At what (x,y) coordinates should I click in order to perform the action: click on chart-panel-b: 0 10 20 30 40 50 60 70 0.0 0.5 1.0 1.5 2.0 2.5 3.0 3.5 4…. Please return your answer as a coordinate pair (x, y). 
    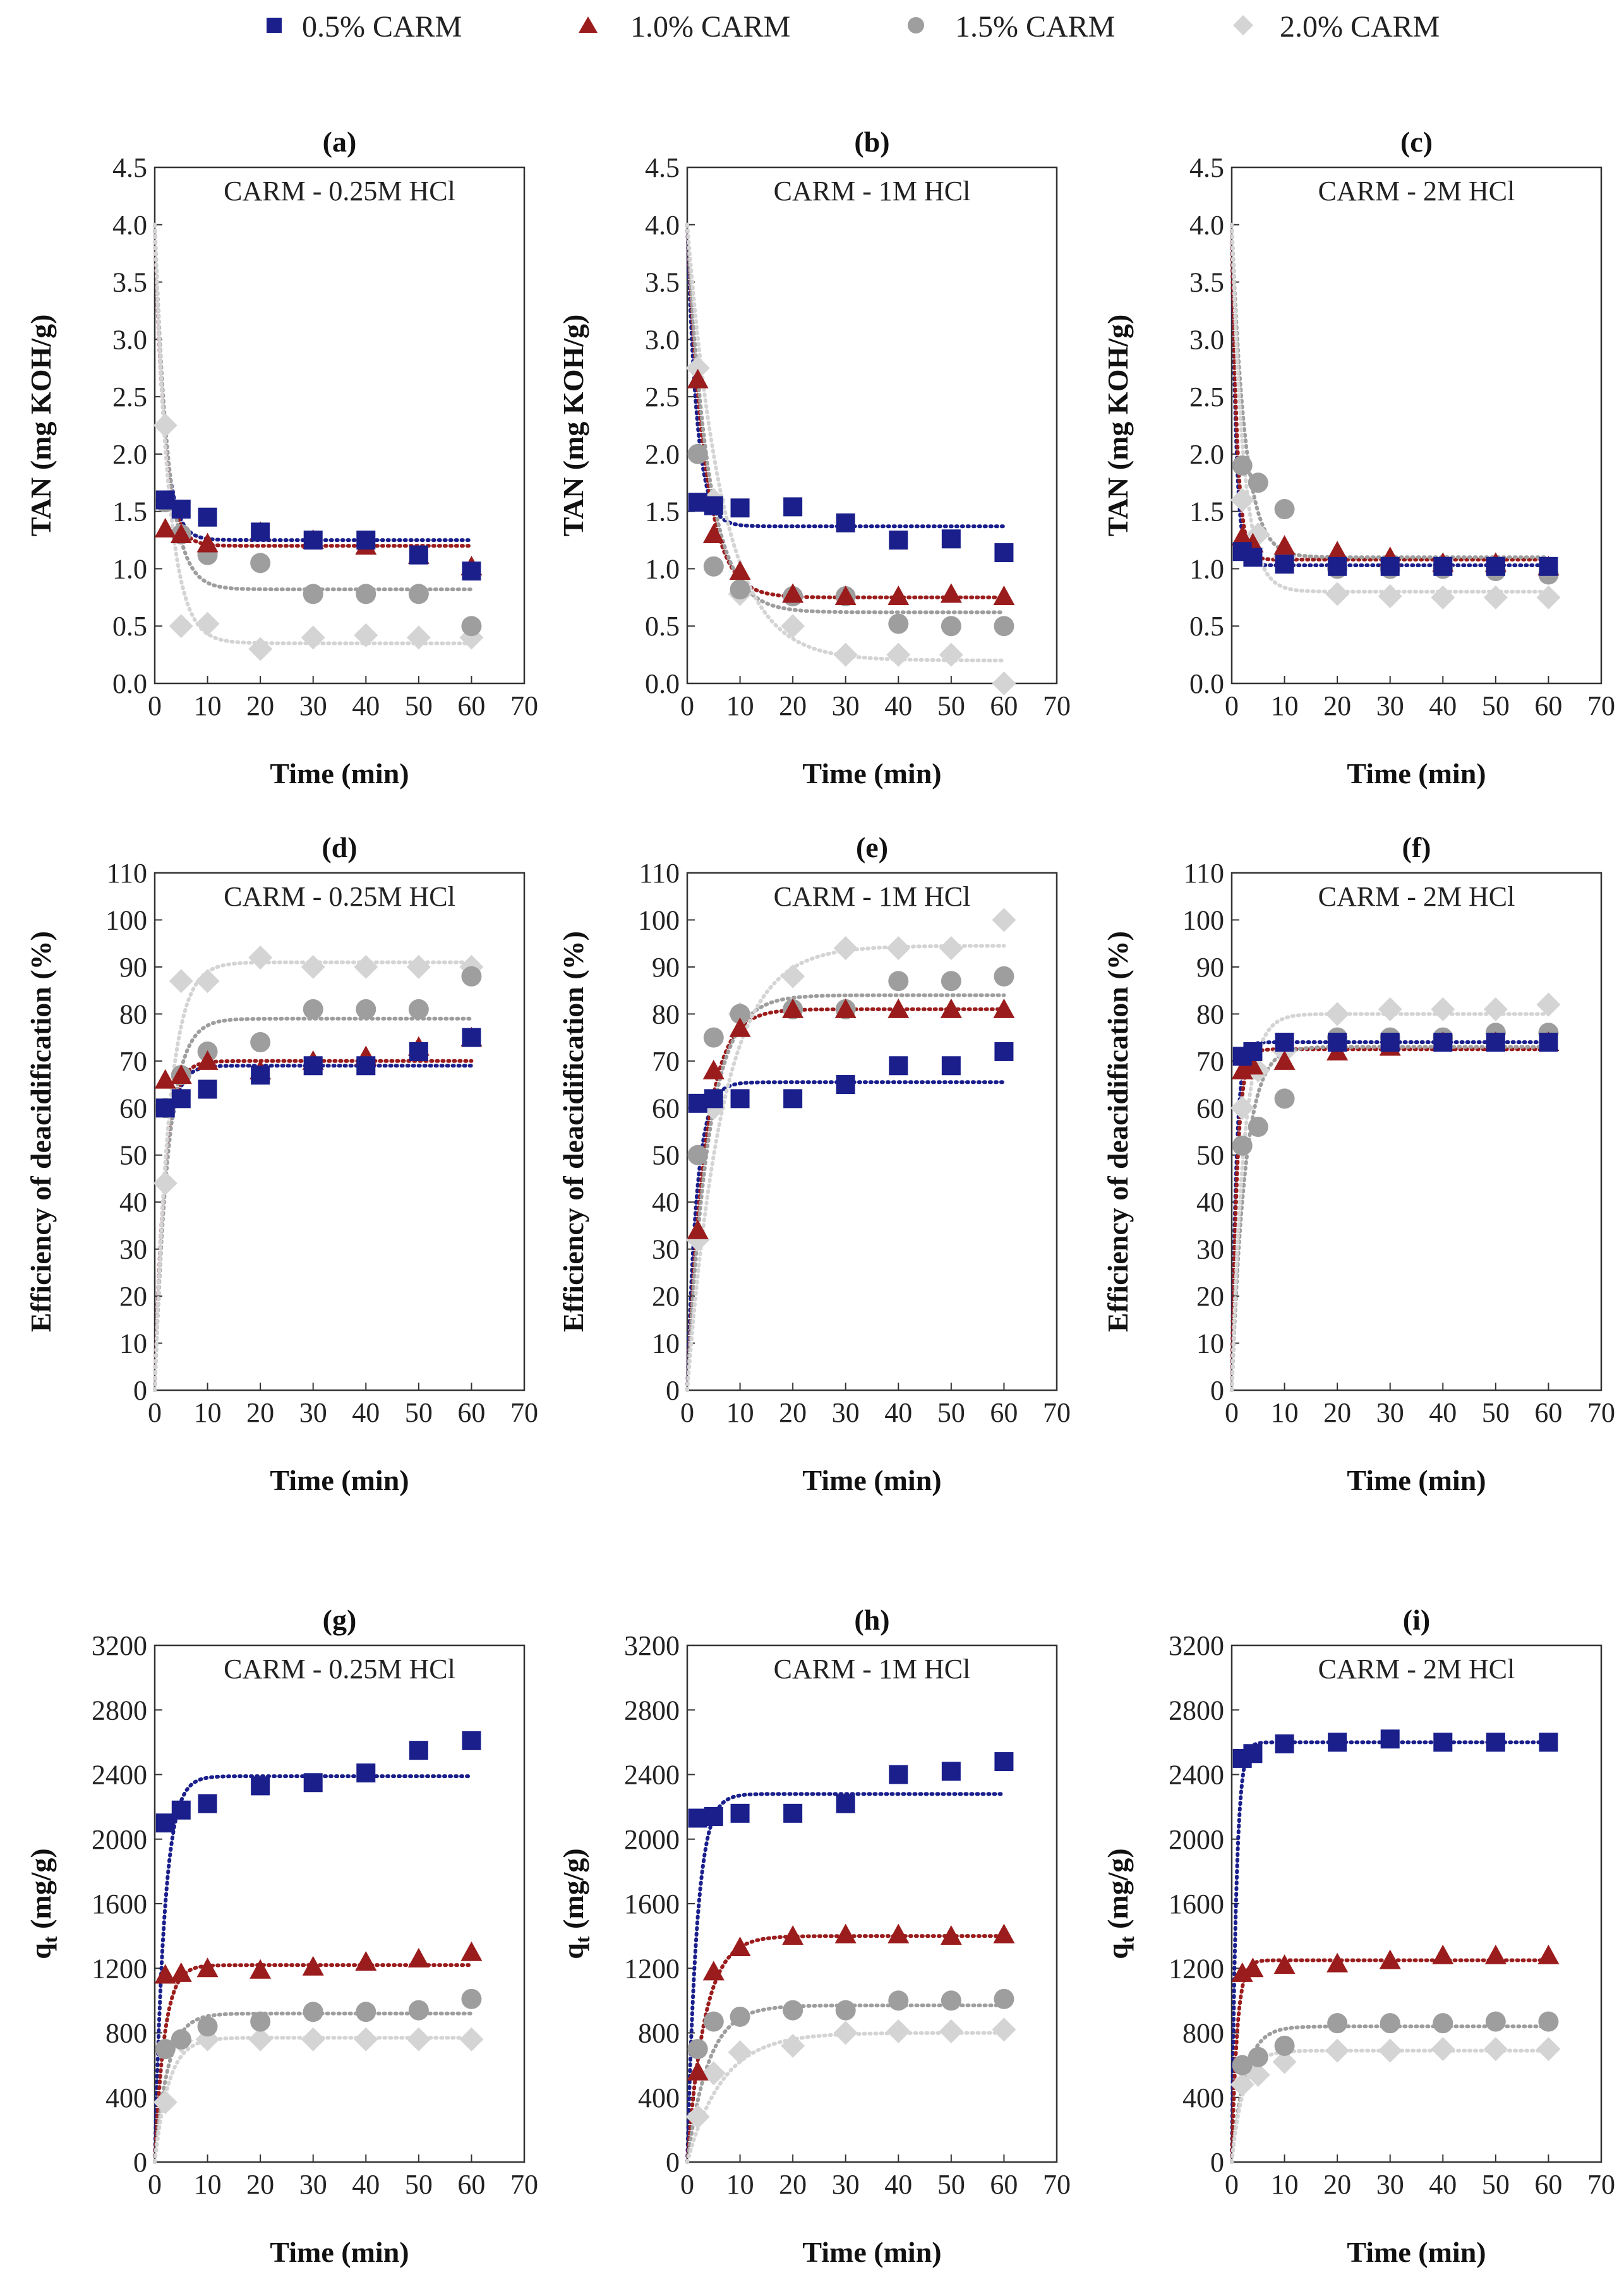
    Looking at the image, I should click on (814, 458).